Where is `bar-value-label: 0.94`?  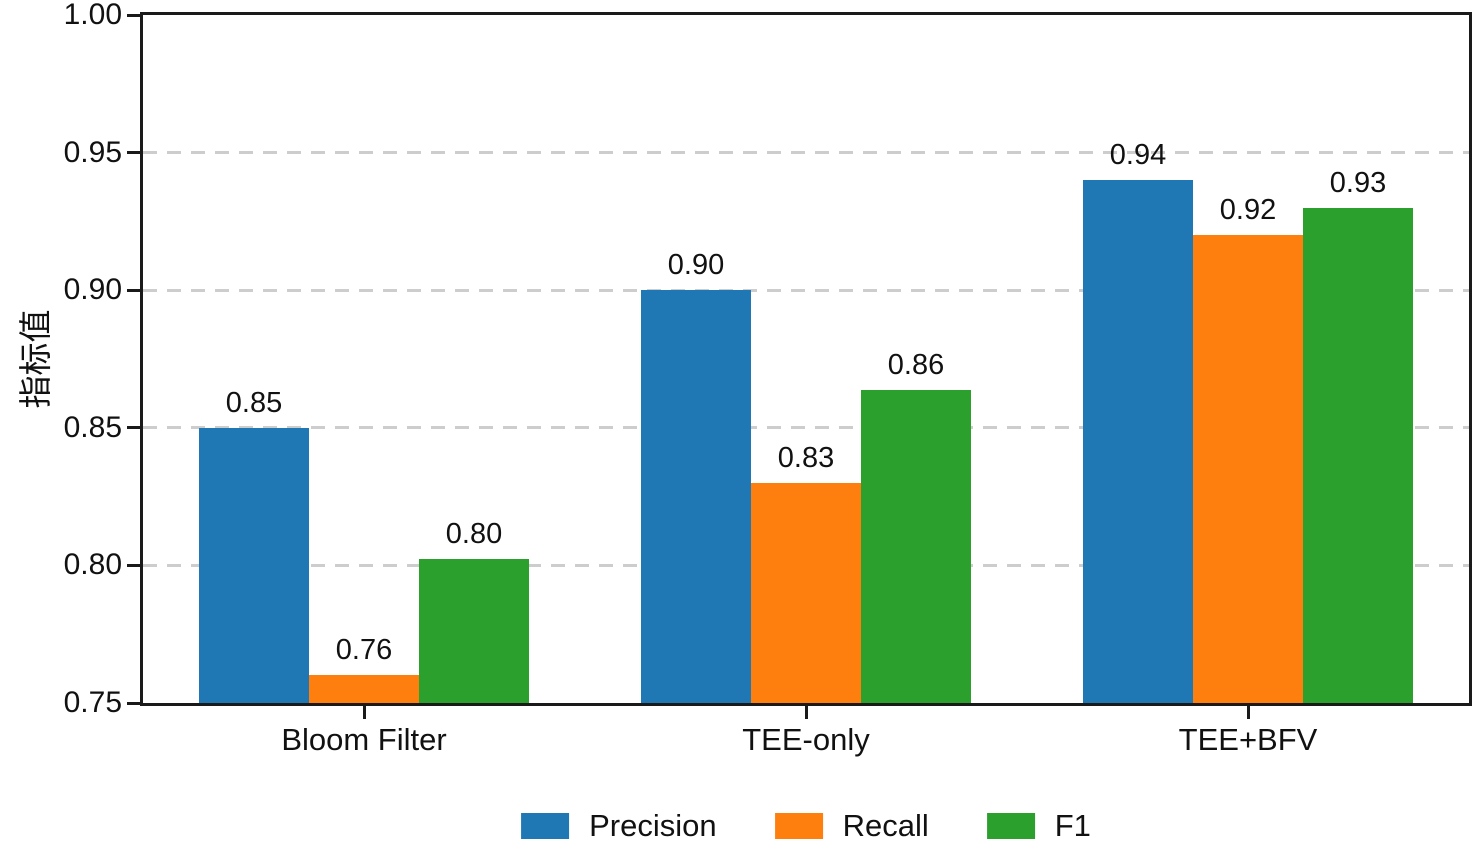
bar-value-label: 0.94 is located at coordinates (1138, 155).